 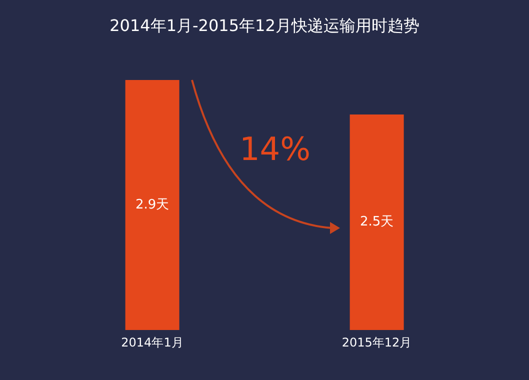 I want to click on annotation: 14%, so click(x=275, y=149).